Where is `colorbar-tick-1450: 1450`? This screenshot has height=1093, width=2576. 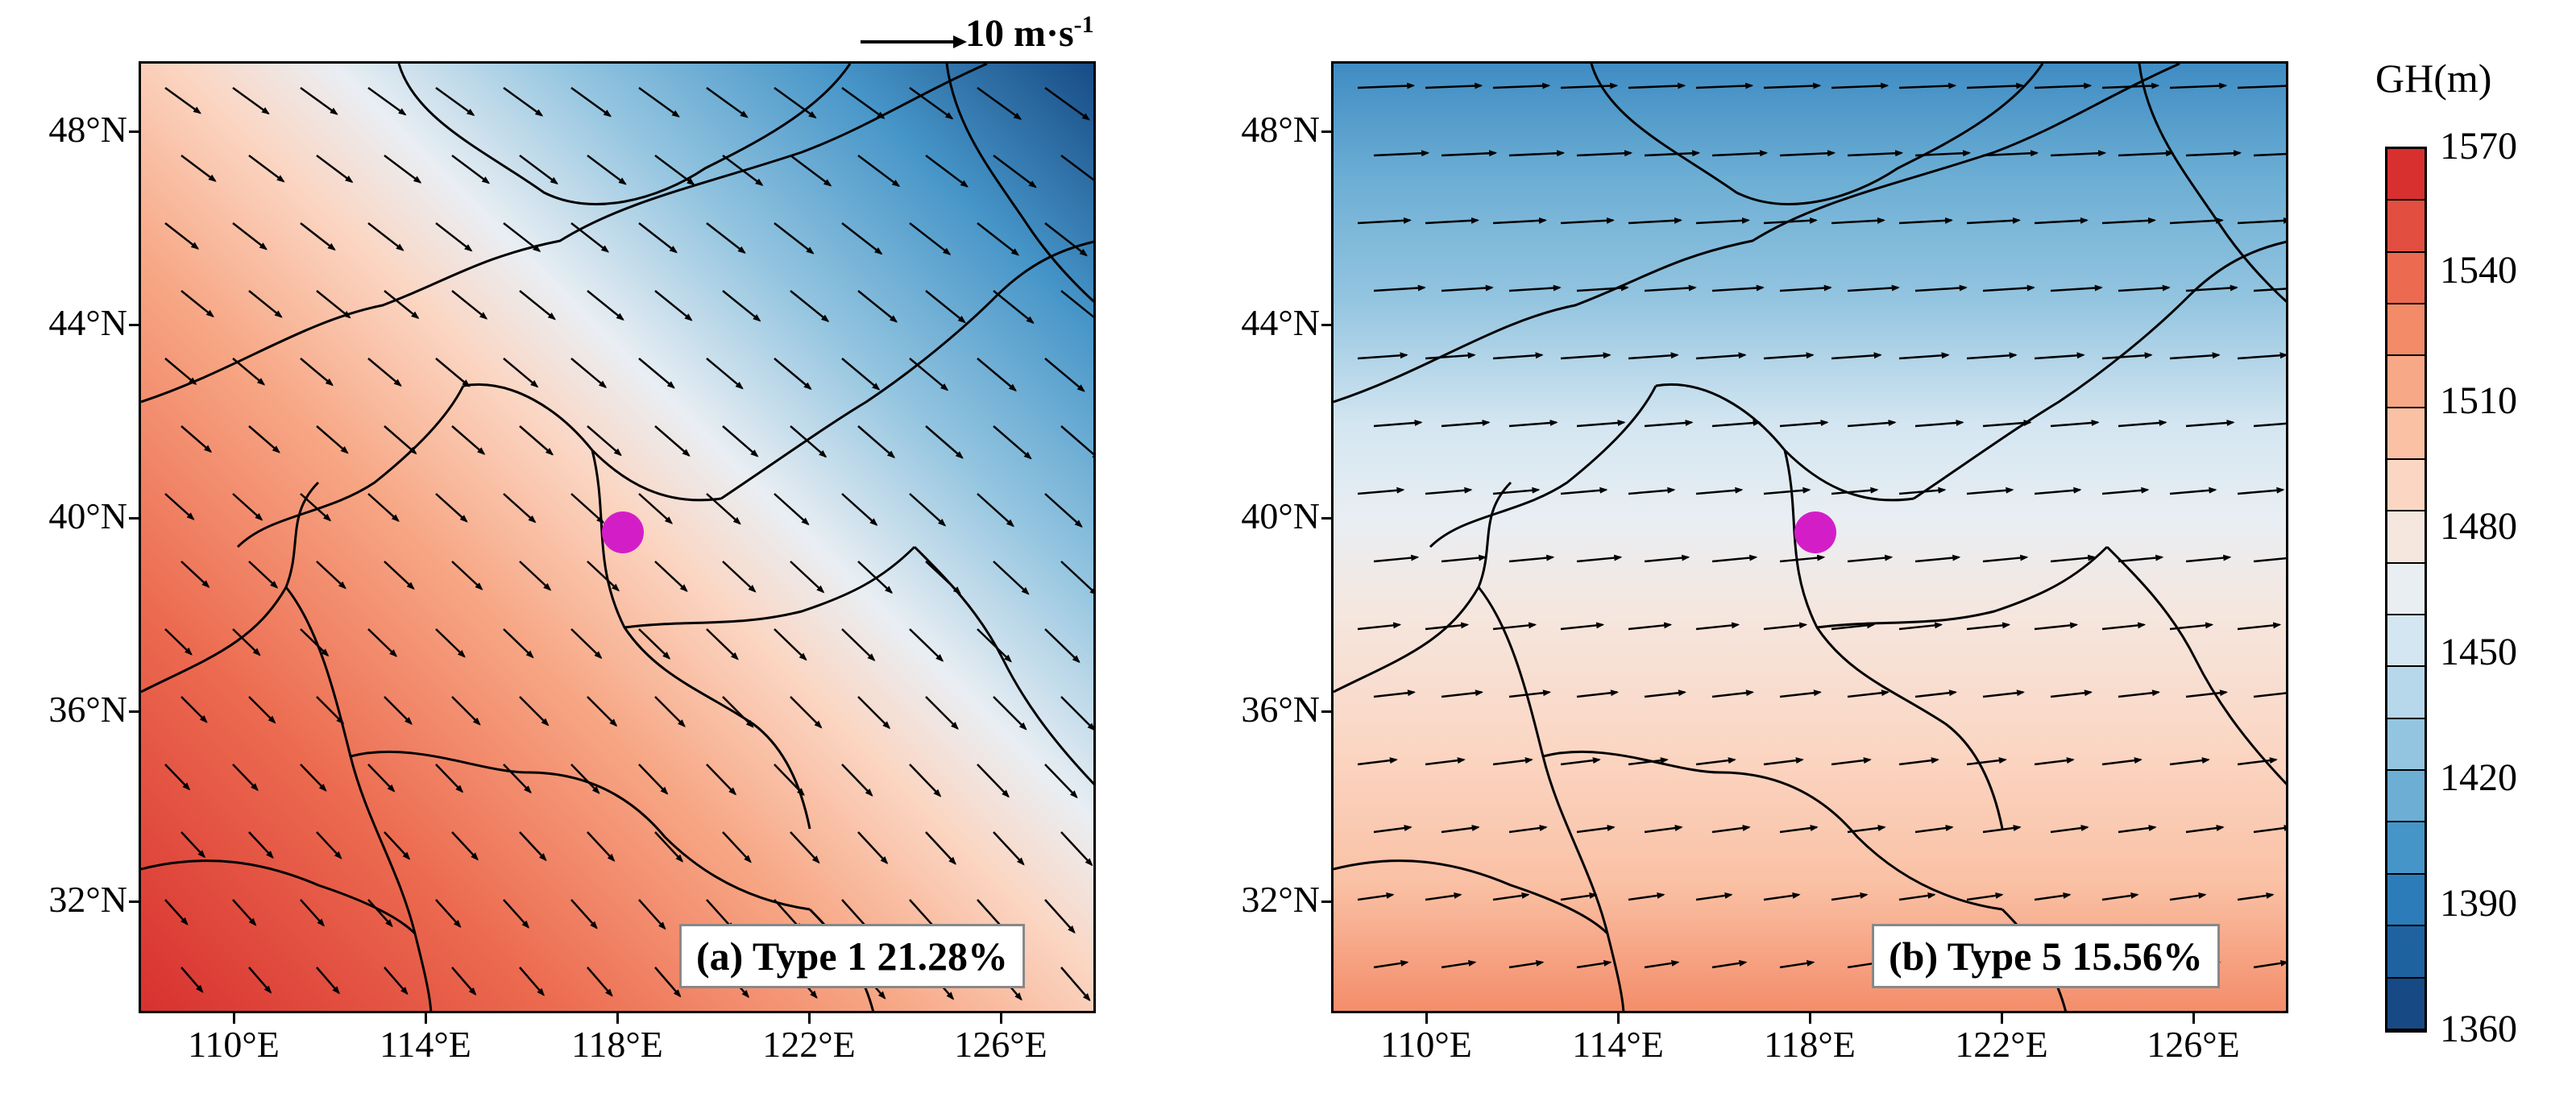
colorbar-tick-1450: 1450 is located at coordinates (2478, 652).